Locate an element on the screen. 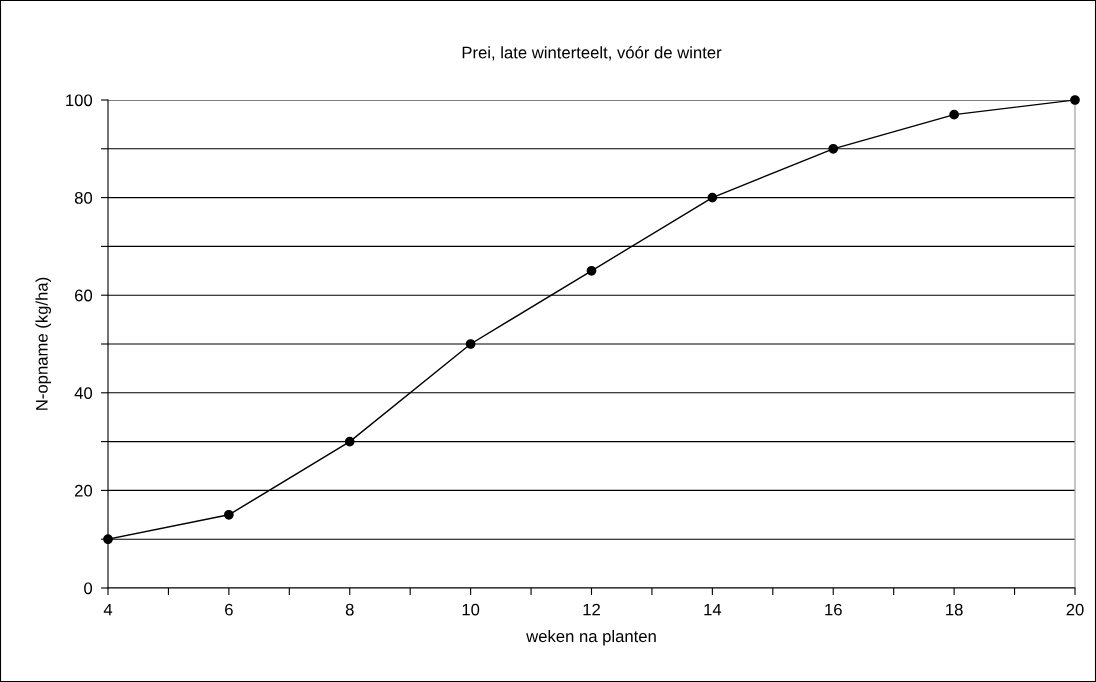 The width and height of the screenshot is (1096, 682). x-tick-label: 4 is located at coordinates (108, 609).